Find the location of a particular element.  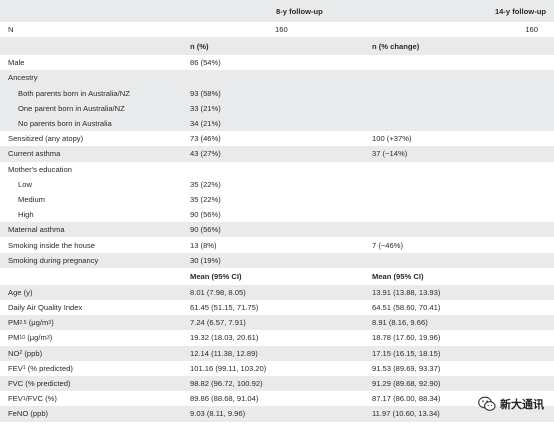

row-label: Age (y) is located at coordinates (20, 292).